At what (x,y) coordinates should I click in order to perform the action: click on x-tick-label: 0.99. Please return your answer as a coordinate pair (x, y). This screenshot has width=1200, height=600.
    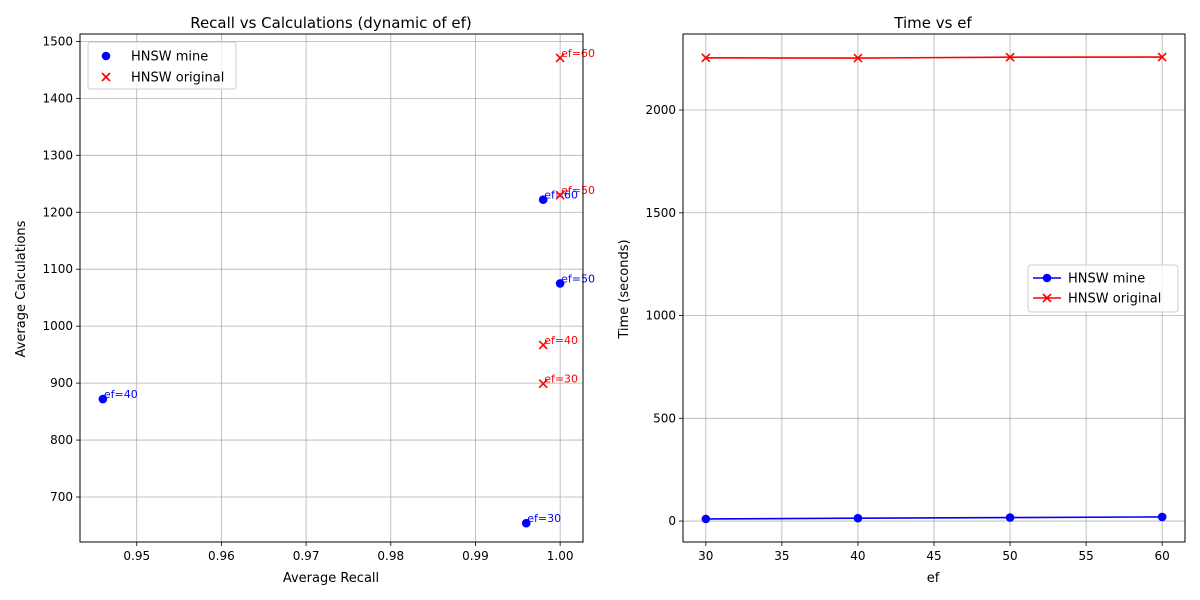
    Looking at the image, I should click on (475, 556).